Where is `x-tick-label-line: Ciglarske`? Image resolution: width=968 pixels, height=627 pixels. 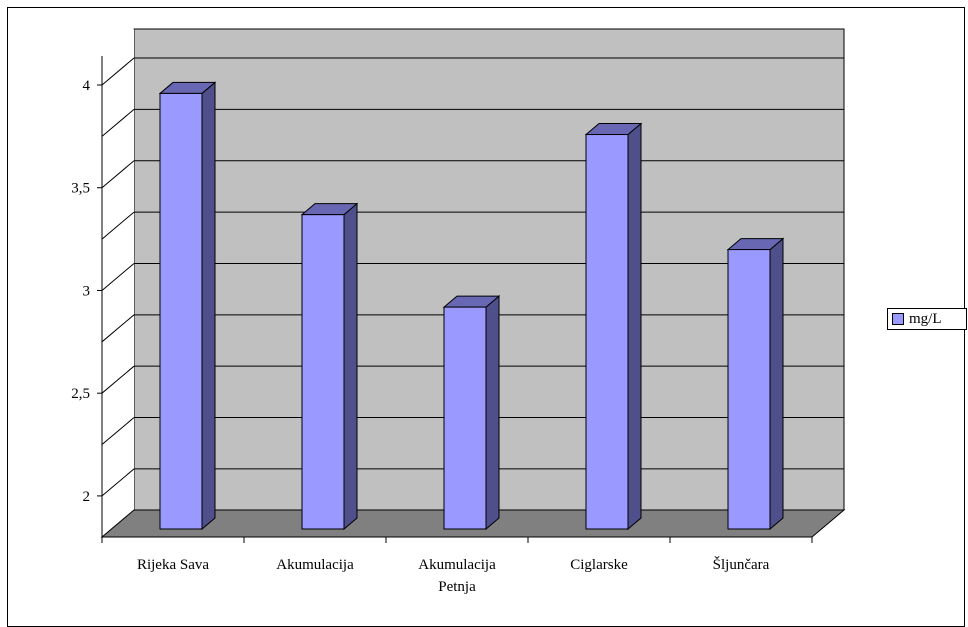 x-tick-label-line: Ciglarske is located at coordinates (599, 565).